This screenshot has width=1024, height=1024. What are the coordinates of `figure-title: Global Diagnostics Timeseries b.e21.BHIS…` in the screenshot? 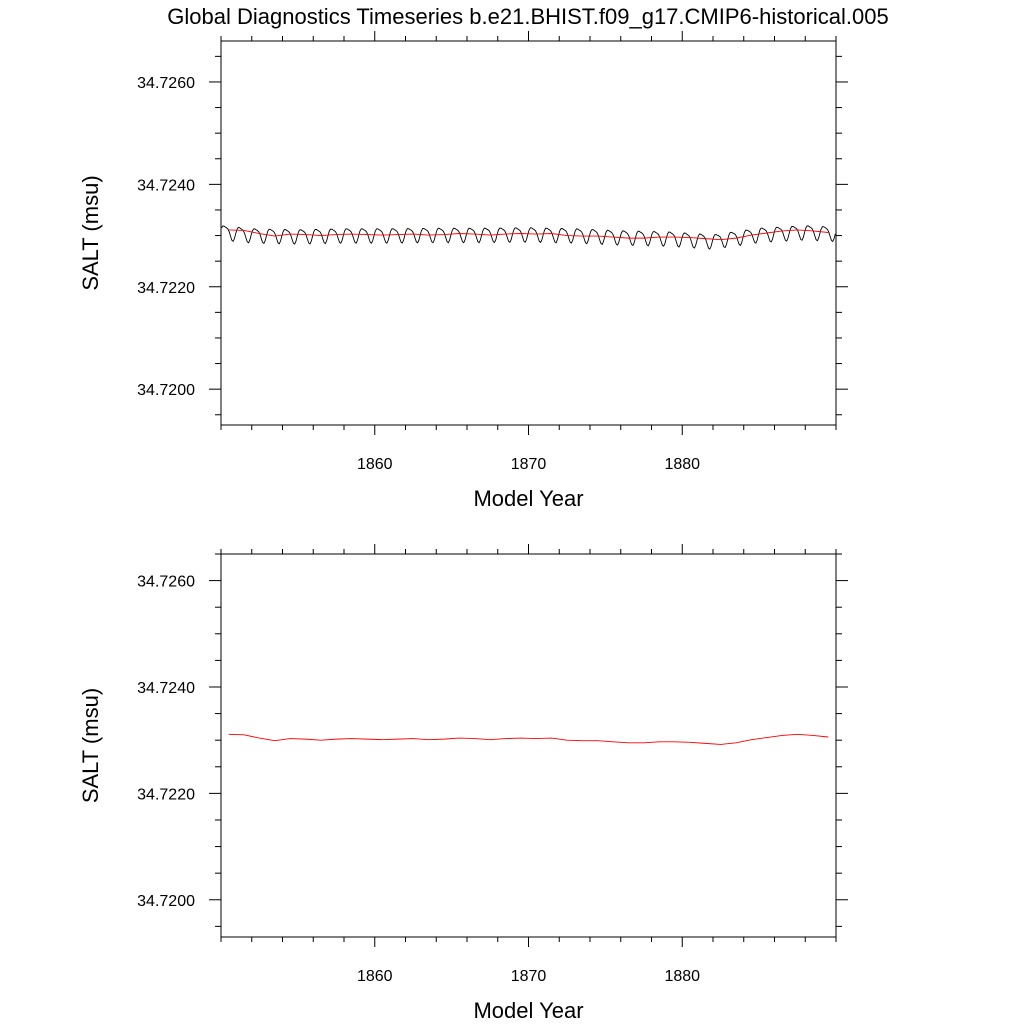 It's located at (527, 16).